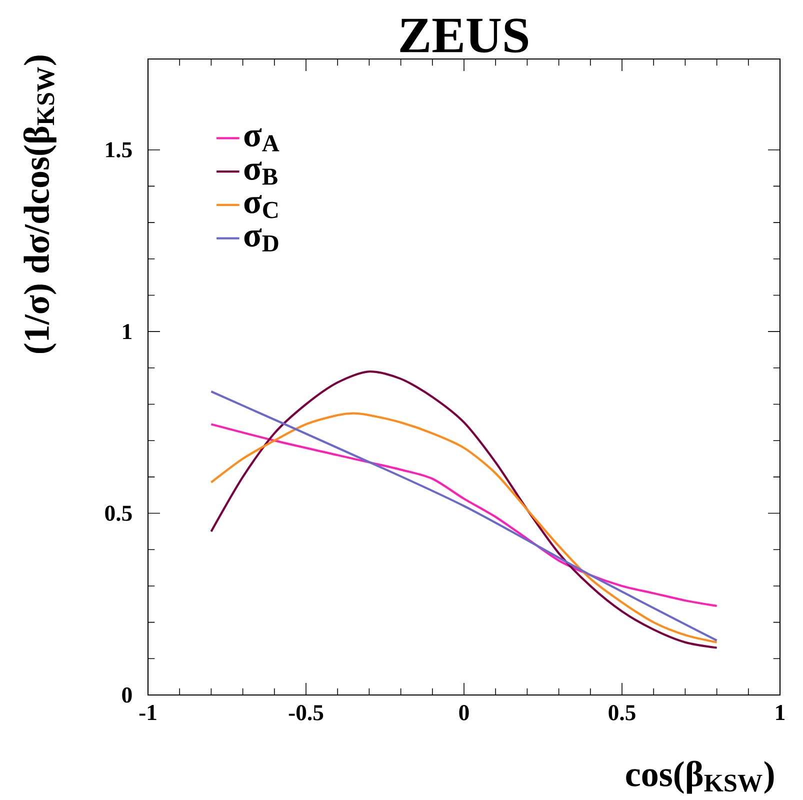 The width and height of the screenshot is (803, 800). Describe the element at coordinates (261, 206) in the screenshot. I see `legend-label: σ$_{C}$` at that location.